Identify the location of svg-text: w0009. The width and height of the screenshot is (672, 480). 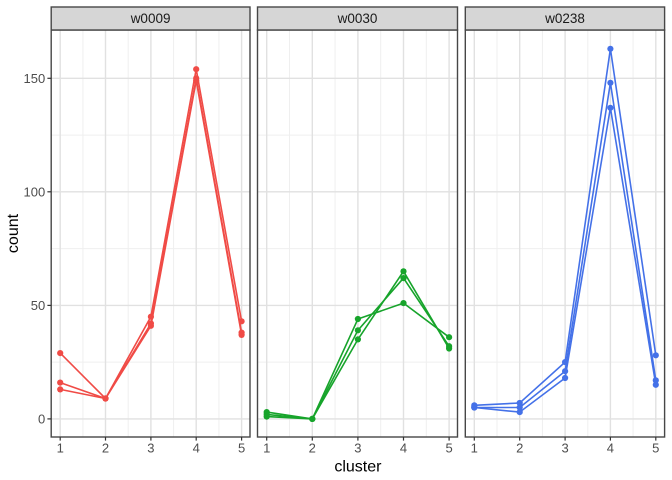
(150, 18).